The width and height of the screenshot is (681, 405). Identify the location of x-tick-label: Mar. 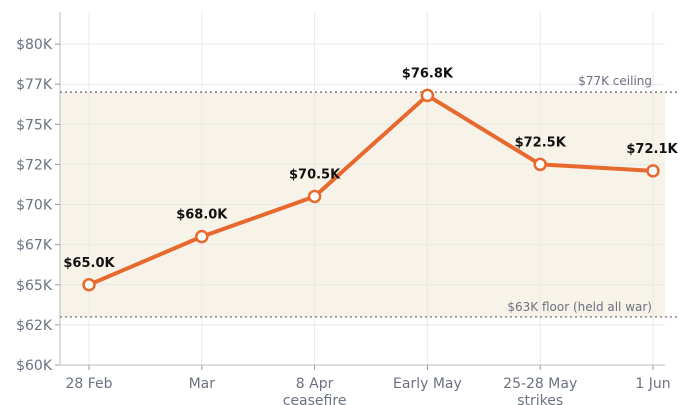
(202, 384).